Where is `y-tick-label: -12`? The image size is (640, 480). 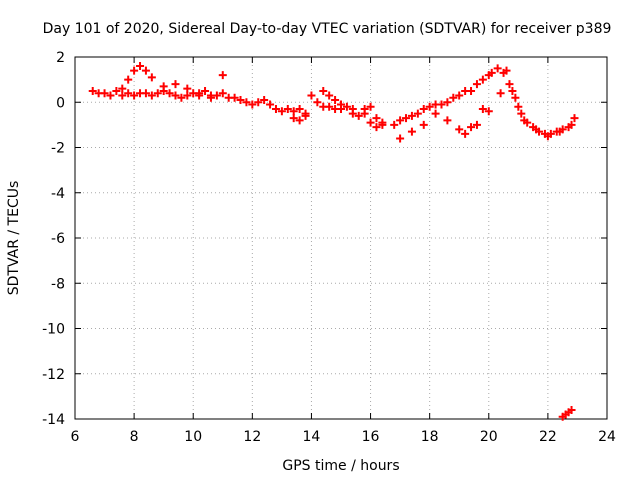 y-tick-label: -12 is located at coordinates (53, 375).